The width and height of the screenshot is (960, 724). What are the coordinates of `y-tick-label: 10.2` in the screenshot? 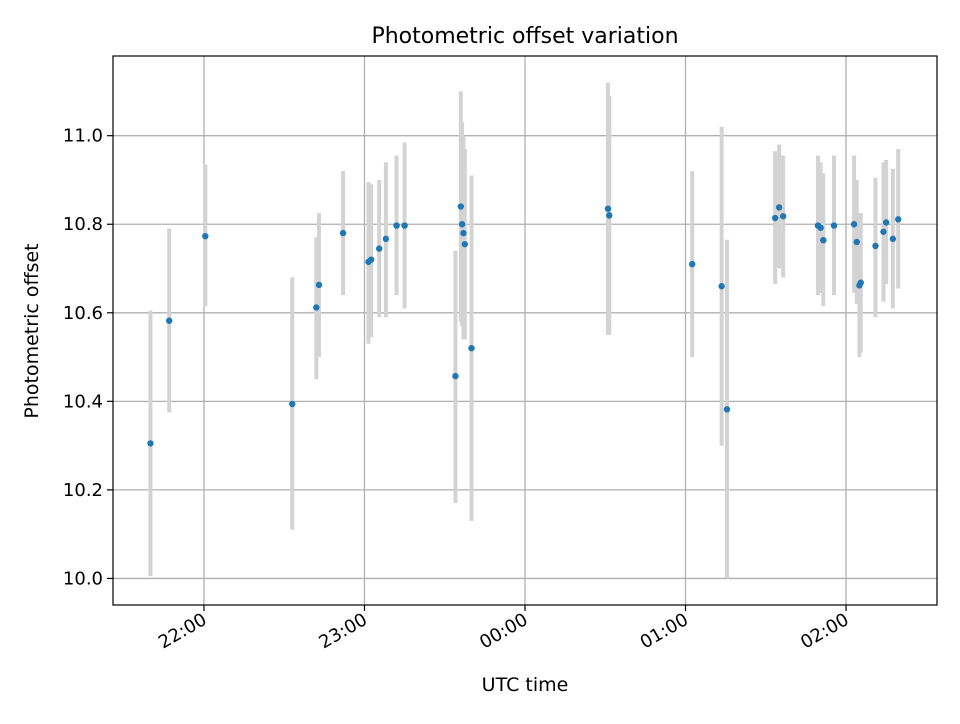 It's located at (83, 490).